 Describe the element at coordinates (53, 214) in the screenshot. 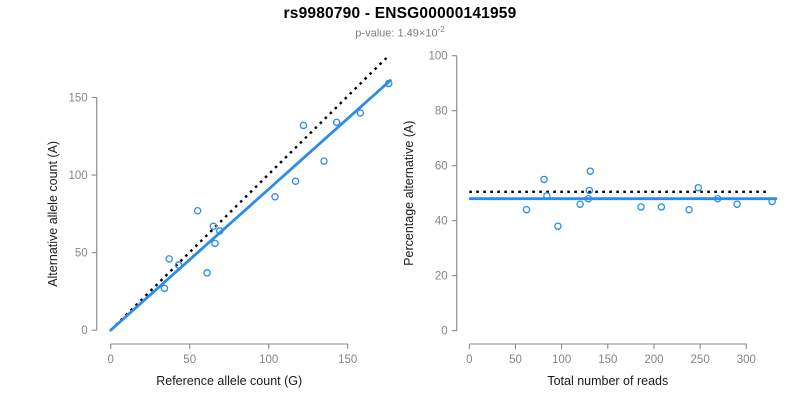

I see `y-axis-title: Alternative allele count (A)` at that location.